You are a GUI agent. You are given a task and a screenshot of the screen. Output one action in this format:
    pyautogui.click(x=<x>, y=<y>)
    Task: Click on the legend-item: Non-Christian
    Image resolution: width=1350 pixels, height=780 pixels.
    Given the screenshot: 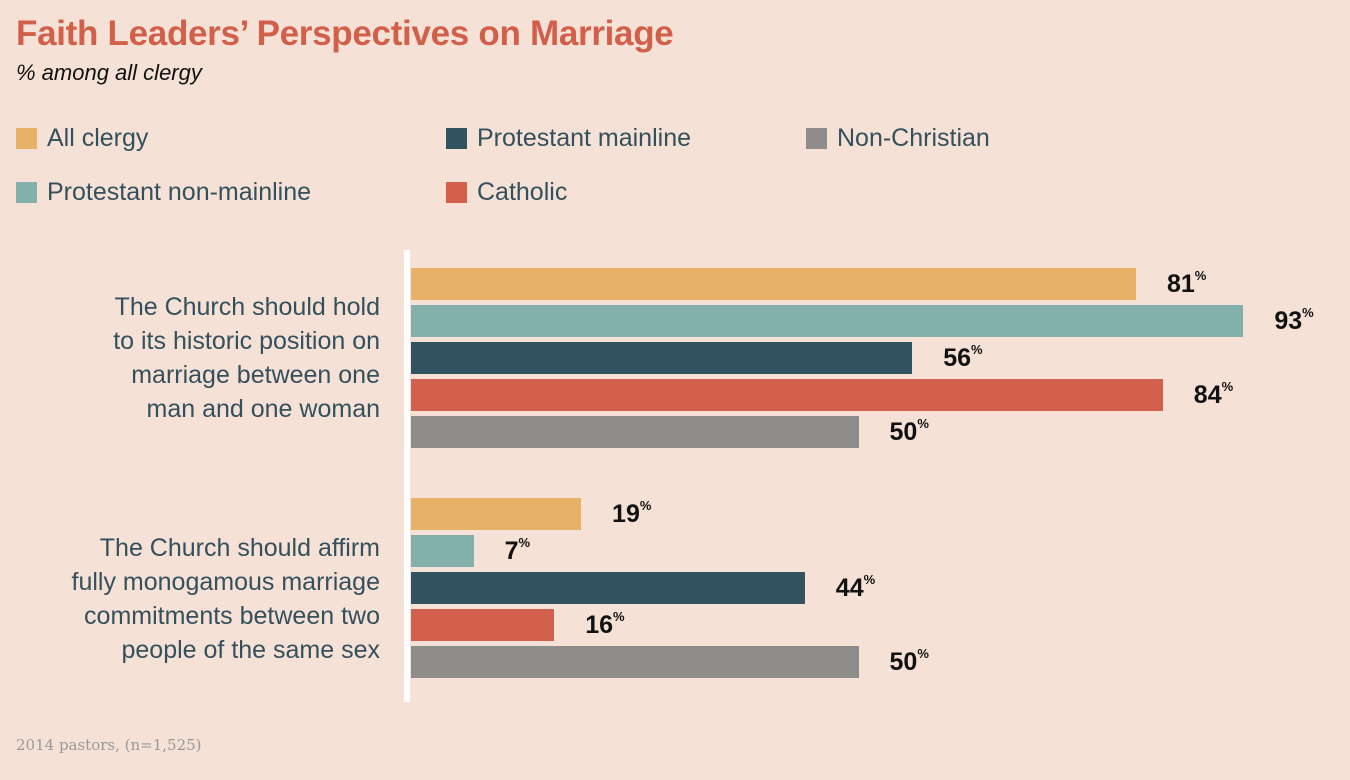 What is the action you would take?
    pyautogui.click(x=898, y=138)
    